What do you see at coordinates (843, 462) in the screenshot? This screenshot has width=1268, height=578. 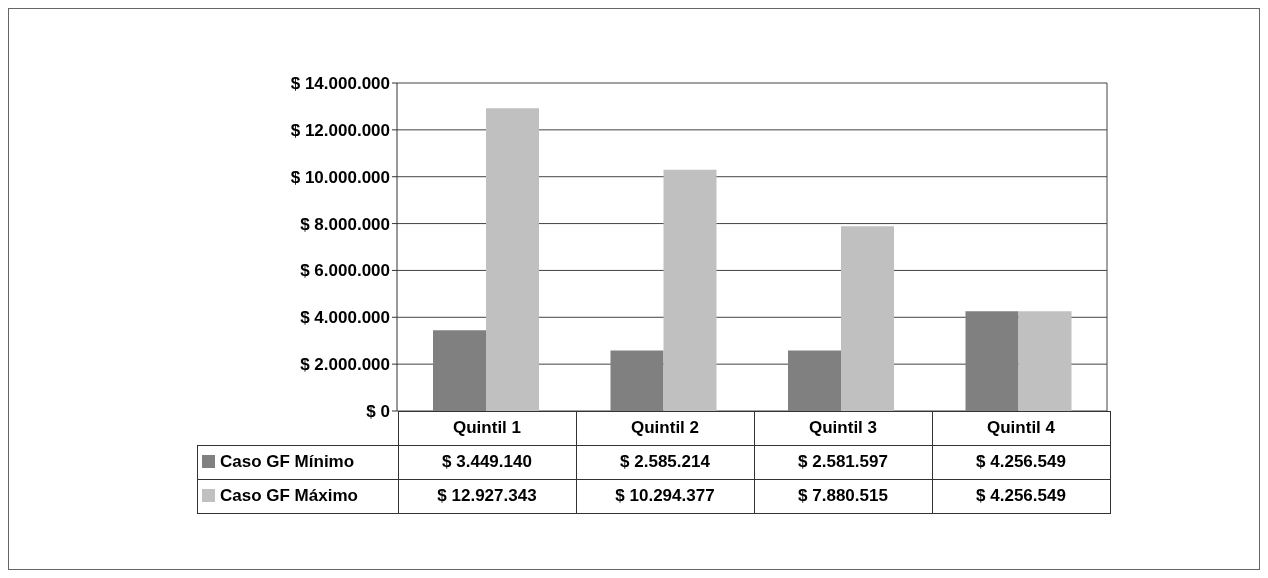 I see `data-label: $ 2.581.597` at bounding box center [843, 462].